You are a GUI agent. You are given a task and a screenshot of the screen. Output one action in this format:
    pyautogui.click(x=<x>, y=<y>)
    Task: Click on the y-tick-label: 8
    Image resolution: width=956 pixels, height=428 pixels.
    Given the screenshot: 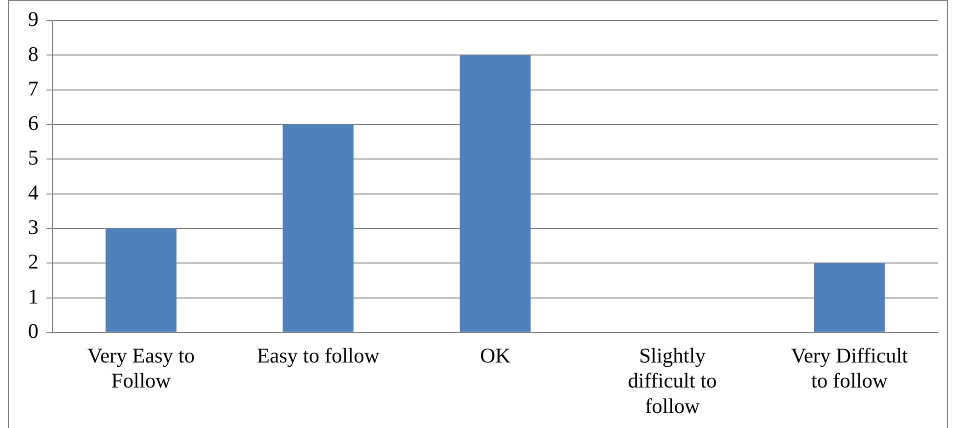 What is the action you would take?
    pyautogui.click(x=33, y=54)
    